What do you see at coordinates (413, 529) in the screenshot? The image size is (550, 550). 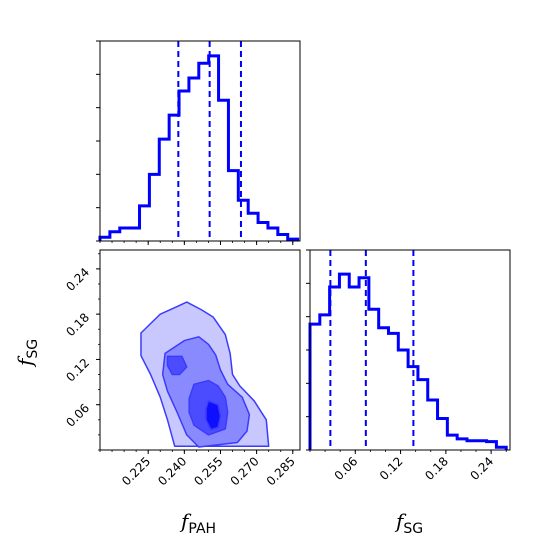 I see `fsg-x-axis-title-sub: SG` at bounding box center [413, 529].